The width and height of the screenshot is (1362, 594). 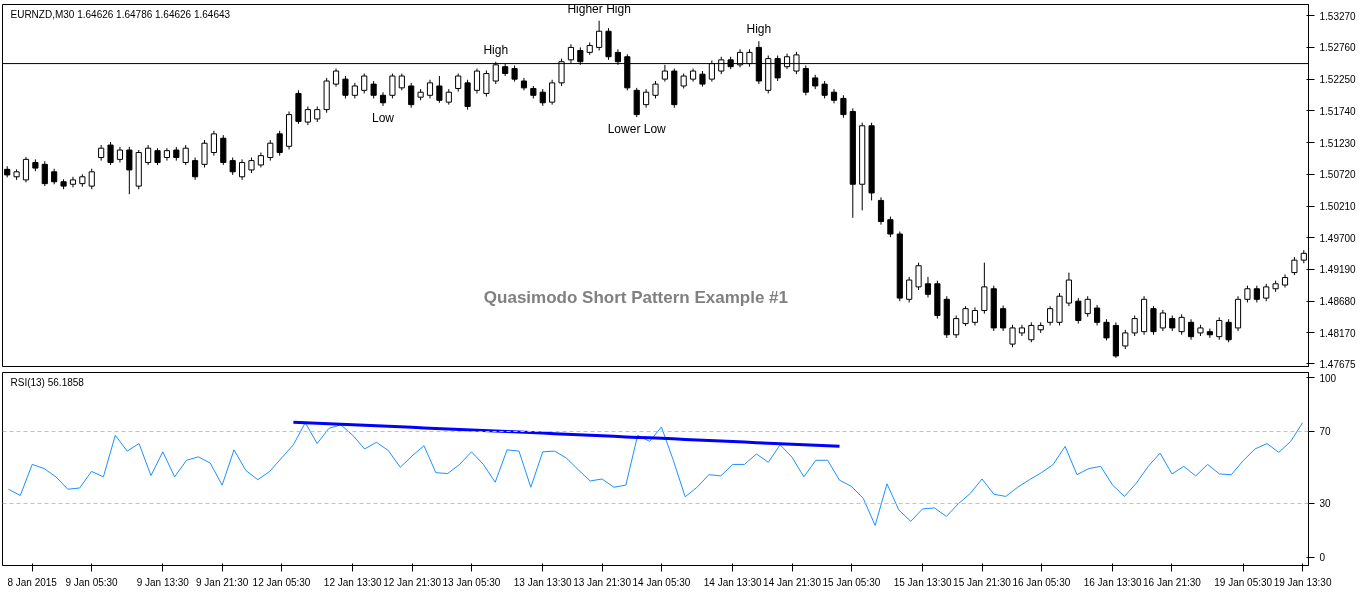 What do you see at coordinates (1243, 582) in the screenshot?
I see `x-tick-label: 19 Jan 05:30` at bounding box center [1243, 582].